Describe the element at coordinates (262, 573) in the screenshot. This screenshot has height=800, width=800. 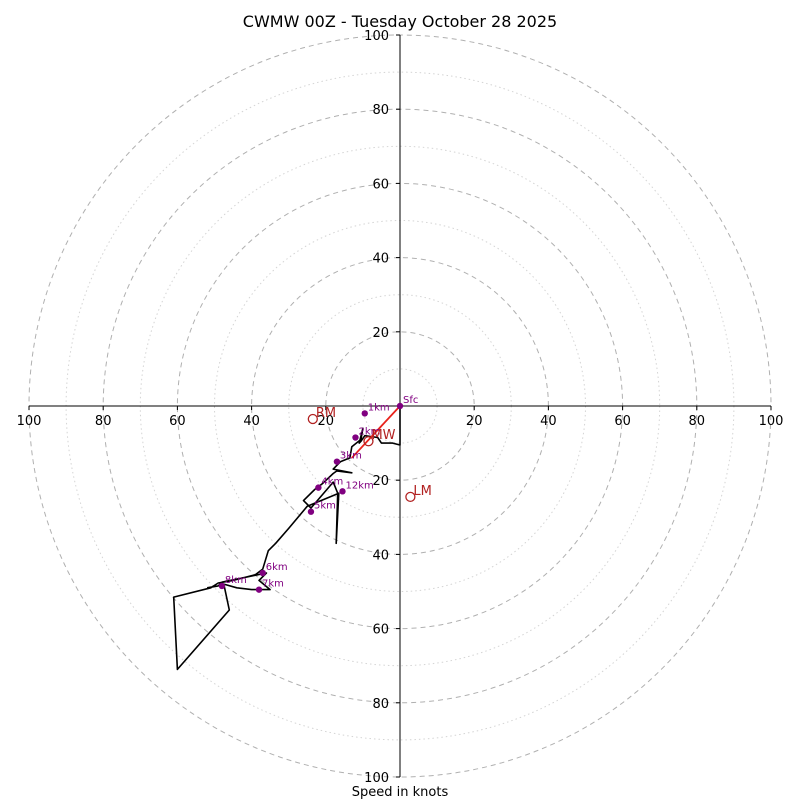
I see `height-dot-6km` at that location.